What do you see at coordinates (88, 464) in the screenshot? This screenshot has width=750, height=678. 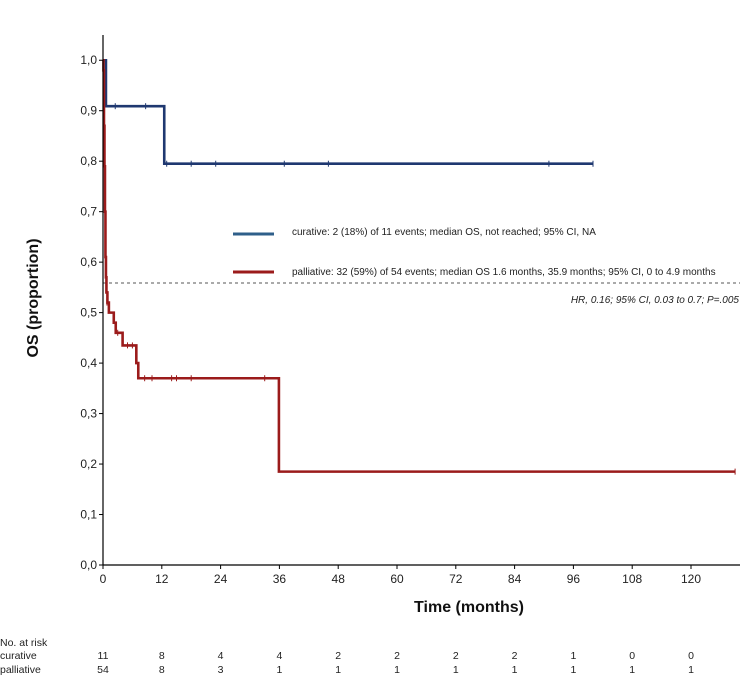 I see `y-tick-label: 0,2` at bounding box center [88, 464].